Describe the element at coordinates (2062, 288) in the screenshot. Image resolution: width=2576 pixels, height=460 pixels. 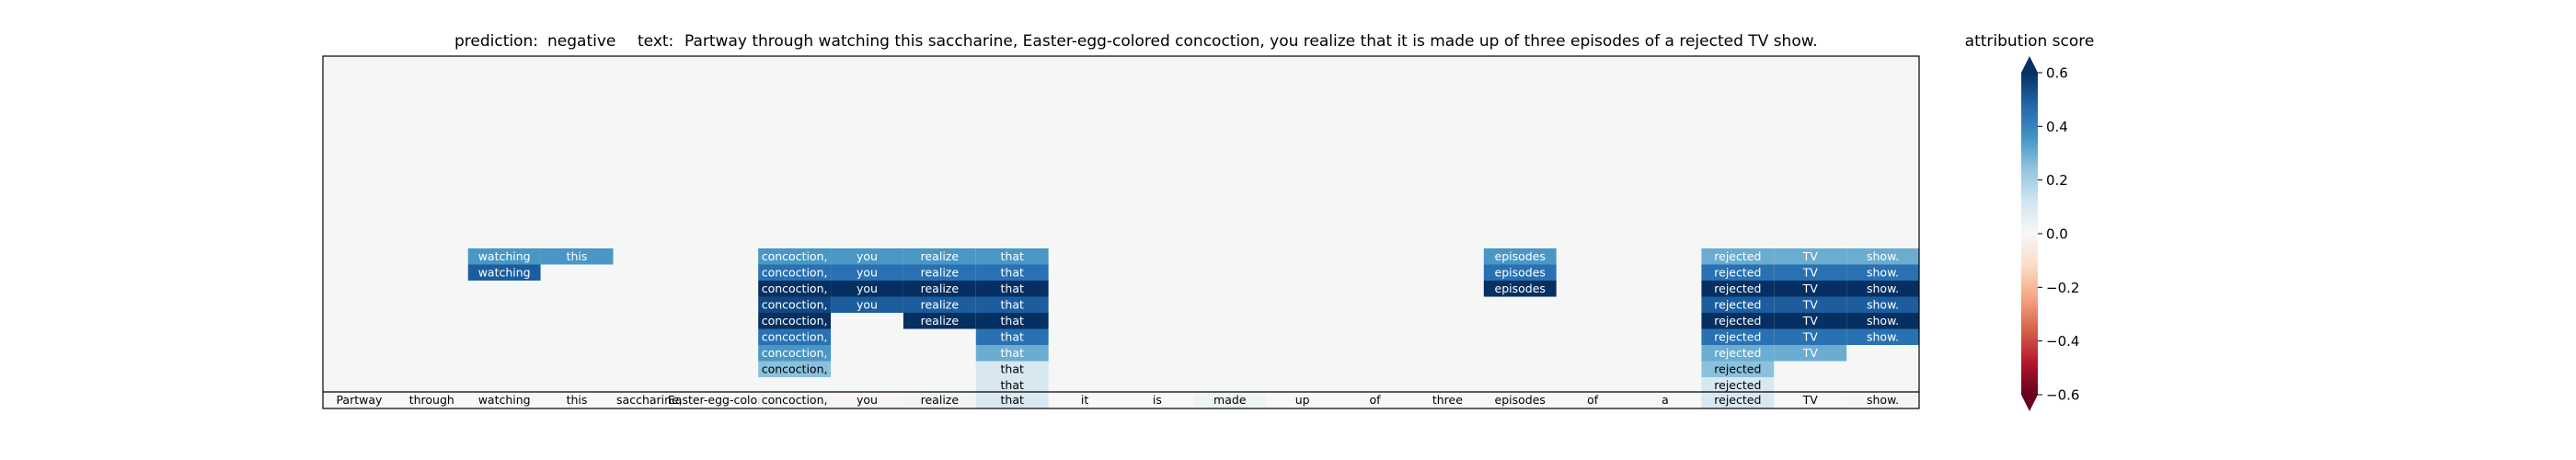
I see `colorbar-tick-label: −0.2` at that location.